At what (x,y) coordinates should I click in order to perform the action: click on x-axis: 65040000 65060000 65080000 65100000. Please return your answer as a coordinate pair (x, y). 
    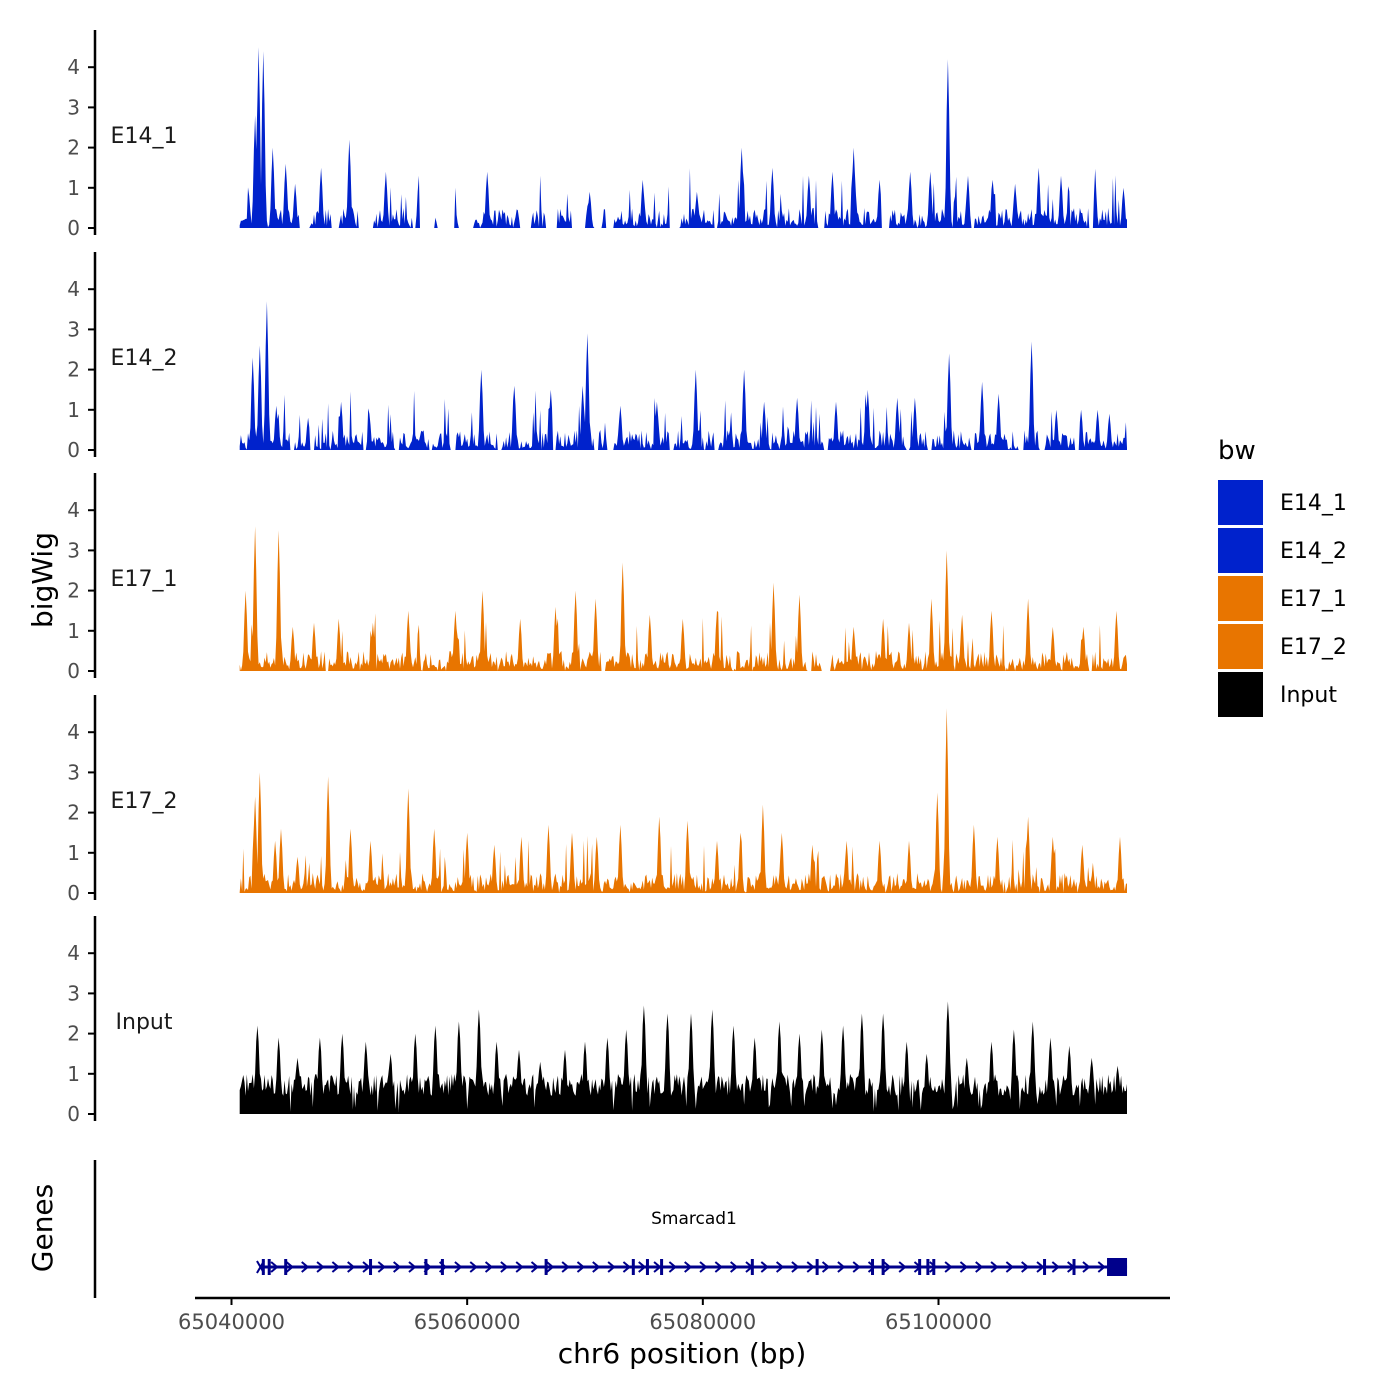
    Looking at the image, I should click on (674, 1315).